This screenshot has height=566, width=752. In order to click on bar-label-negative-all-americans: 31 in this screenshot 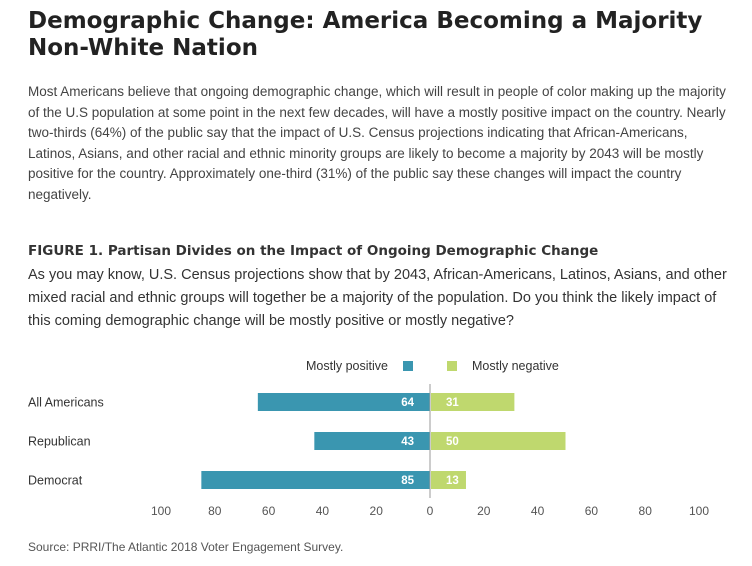, I will do `click(452, 403)`.